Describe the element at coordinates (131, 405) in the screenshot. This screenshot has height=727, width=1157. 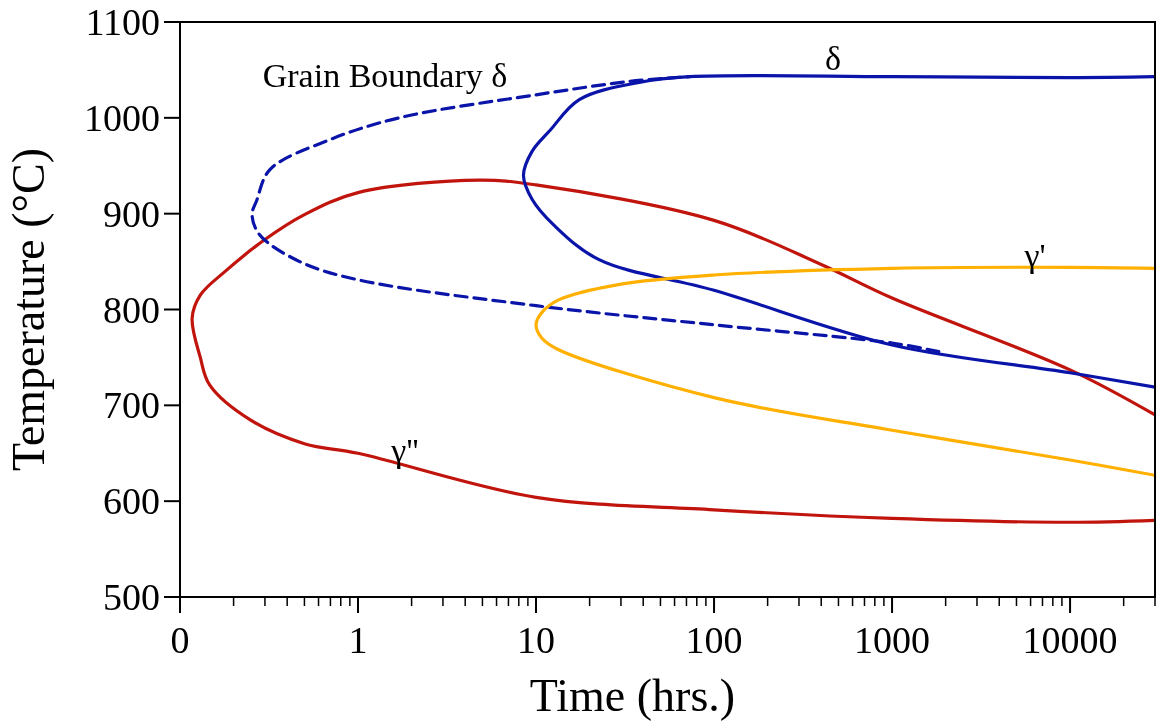
I see `y-tick-label: 700` at that location.